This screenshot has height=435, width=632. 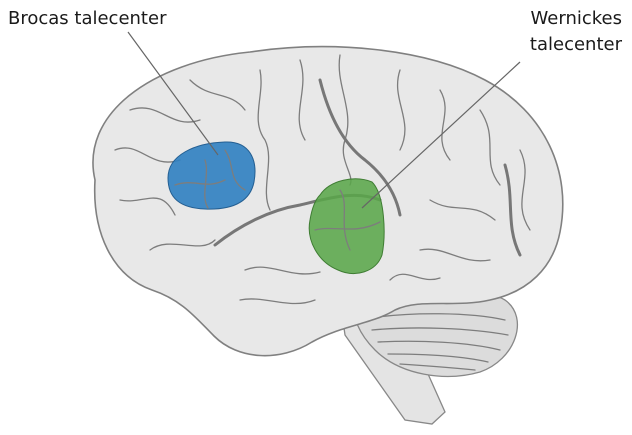 What do you see at coordinates (576, 18) in the screenshot?
I see `wernickes-label-line1: Wernickes` at bounding box center [576, 18].